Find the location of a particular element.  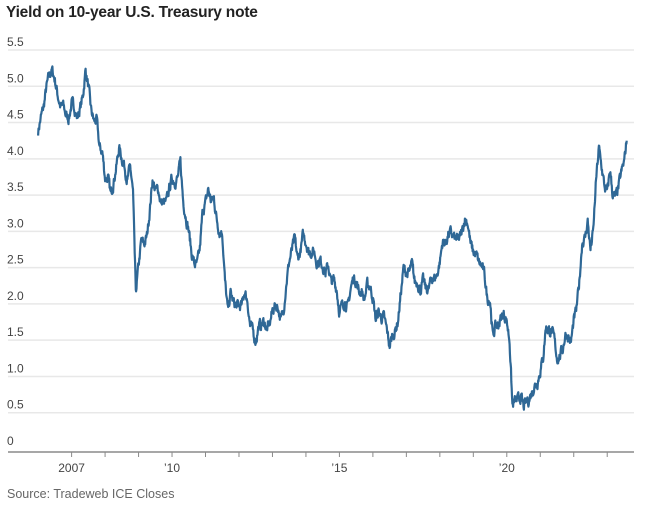

y-tick-label: 2.0 is located at coordinates (15, 296).